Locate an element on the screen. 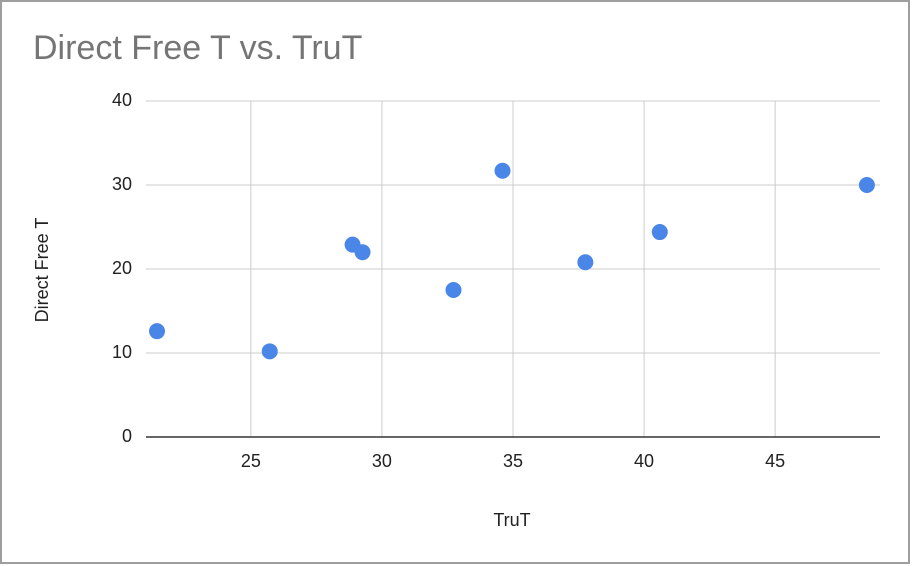 The height and width of the screenshot is (566, 912). x-tick-label: 35 is located at coordinates (513, 461).